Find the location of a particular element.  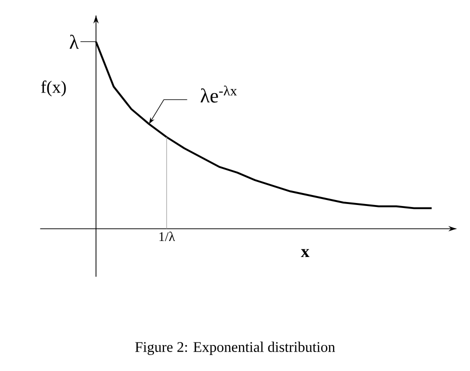

annotation: λe$^{-λx}$ is located at coordinates (218, 94).